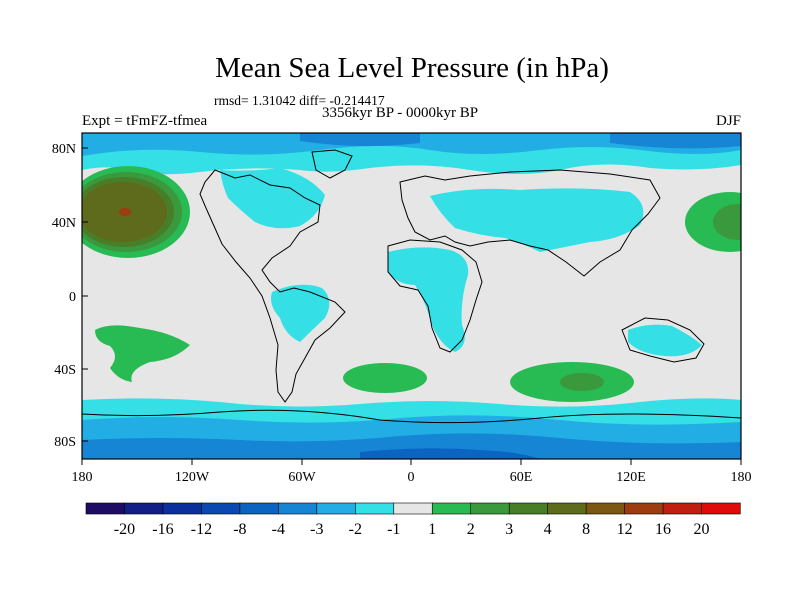 The height and width of the screenshot is (600, 800). What do you see at coordinates (299, 100) in the screenshot?
I see `rmsd-diff-stats: rmsd= 1.31042 diff= -0.214417` at bounding box center [299, 100].